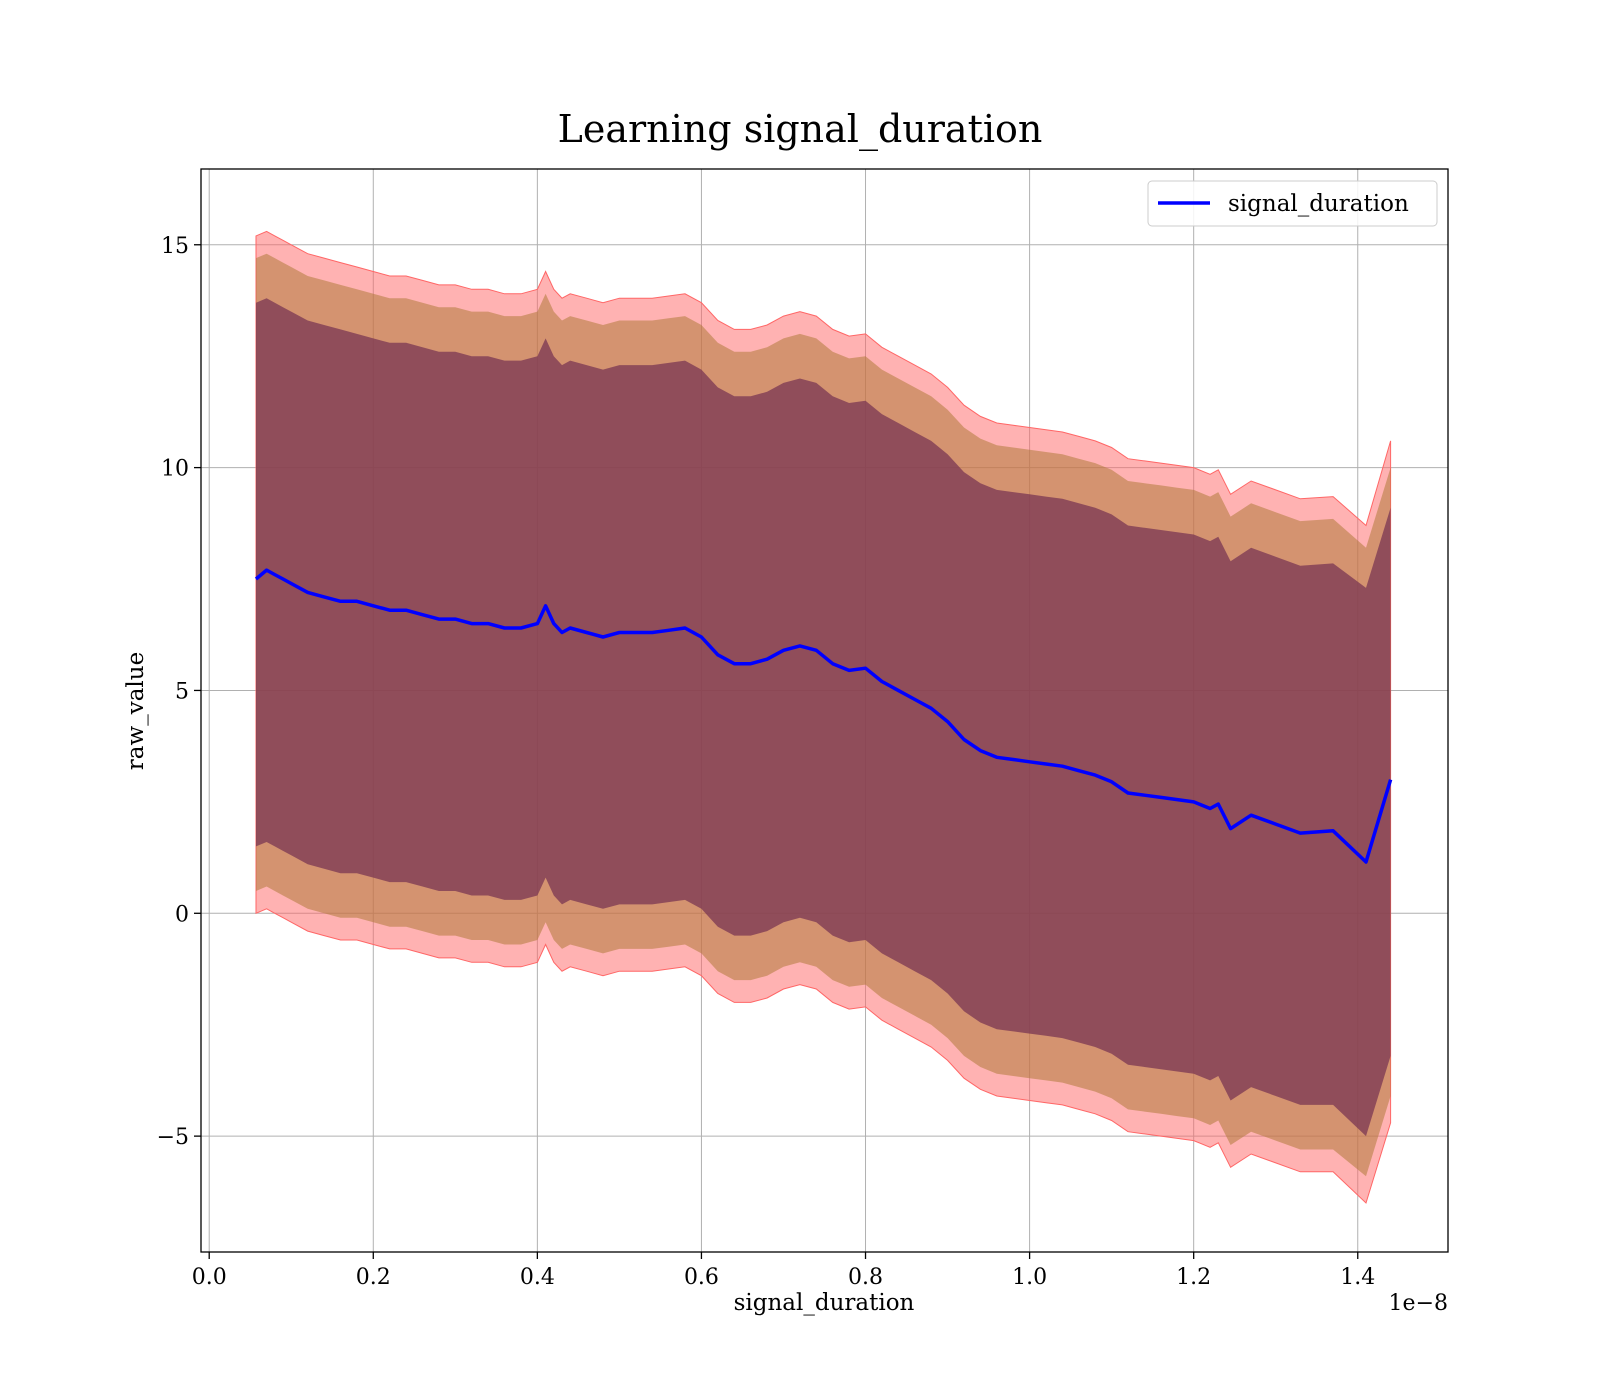  What do you see at coordinates (1357, 1277) in the screenshot?
I see `x-tick-label: 1.4` at bounding box center [1357, 1277].